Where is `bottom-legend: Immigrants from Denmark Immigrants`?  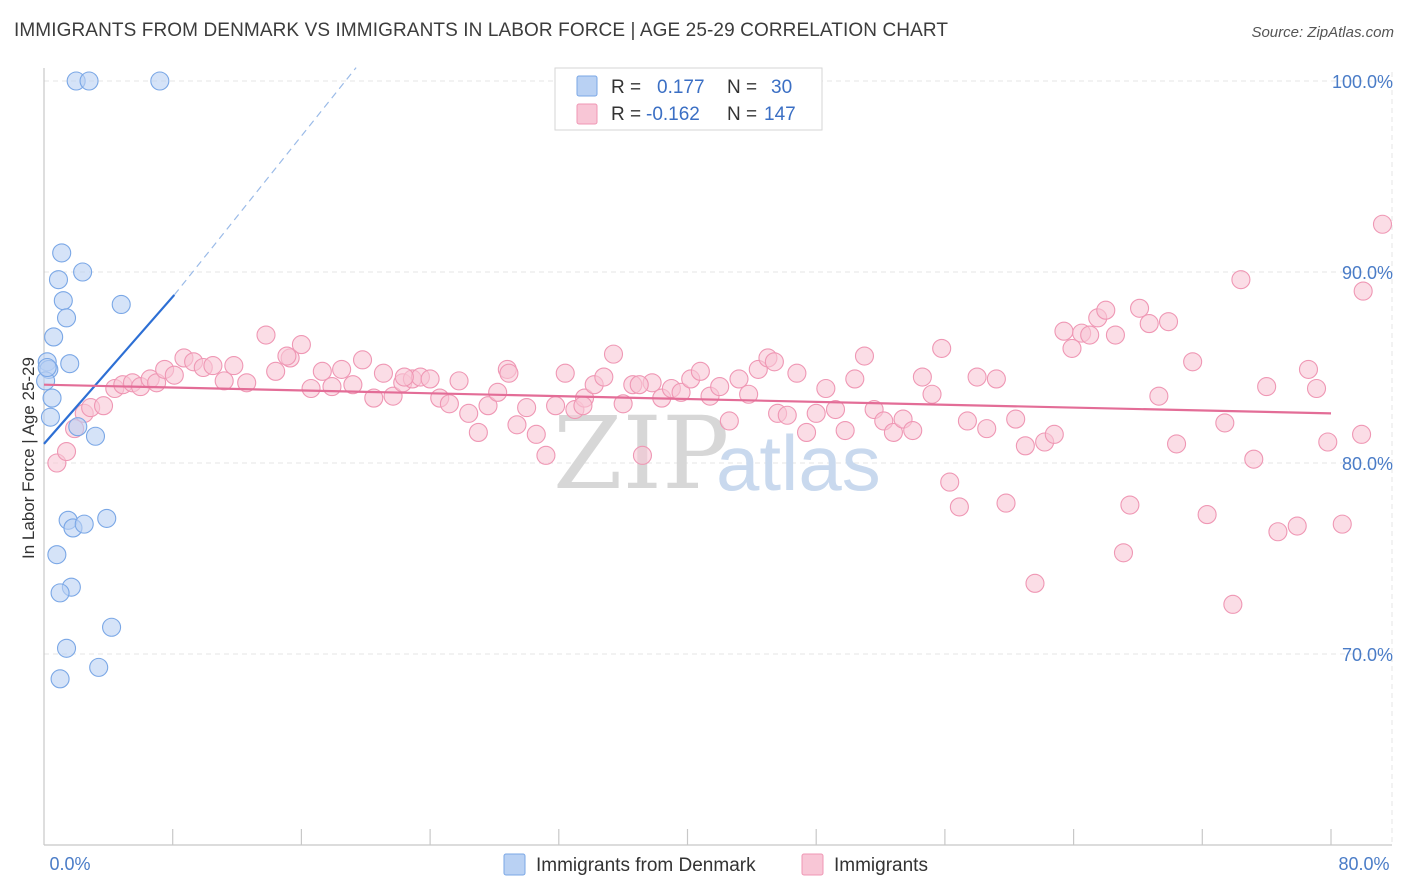 bottom-legend: Immigrants from Denmark Immigrants is located at coordinates (715, 864).